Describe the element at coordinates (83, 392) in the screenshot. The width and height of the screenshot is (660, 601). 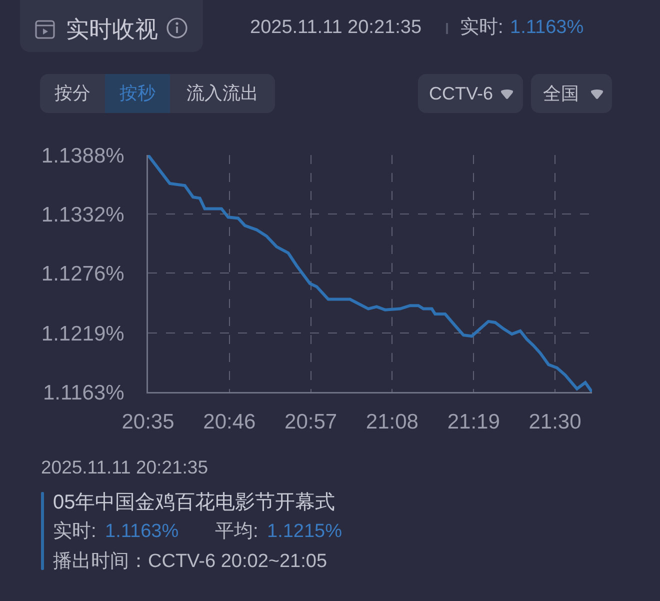
I see `y-tick-label: 1.1163%` at that location.